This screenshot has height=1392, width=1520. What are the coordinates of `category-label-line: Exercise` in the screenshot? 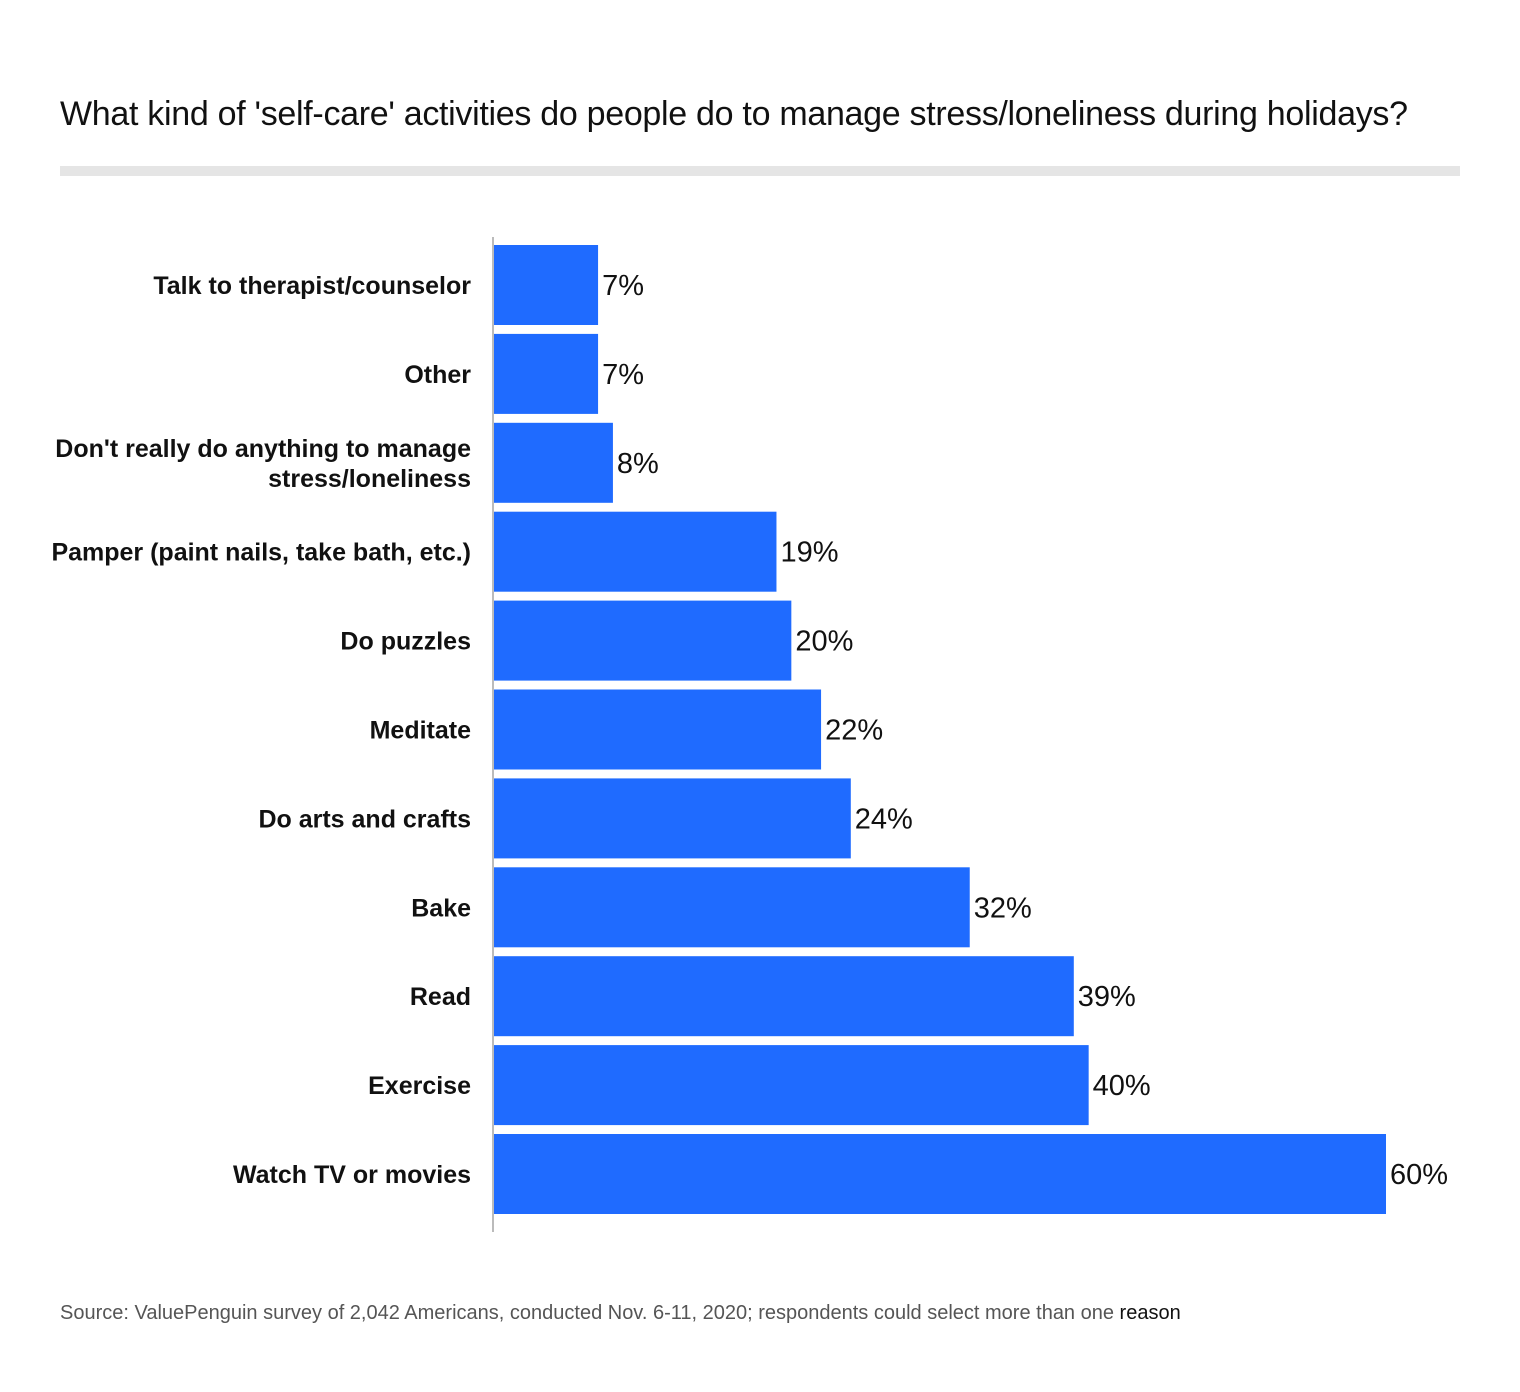 It's located at (419, 1086).